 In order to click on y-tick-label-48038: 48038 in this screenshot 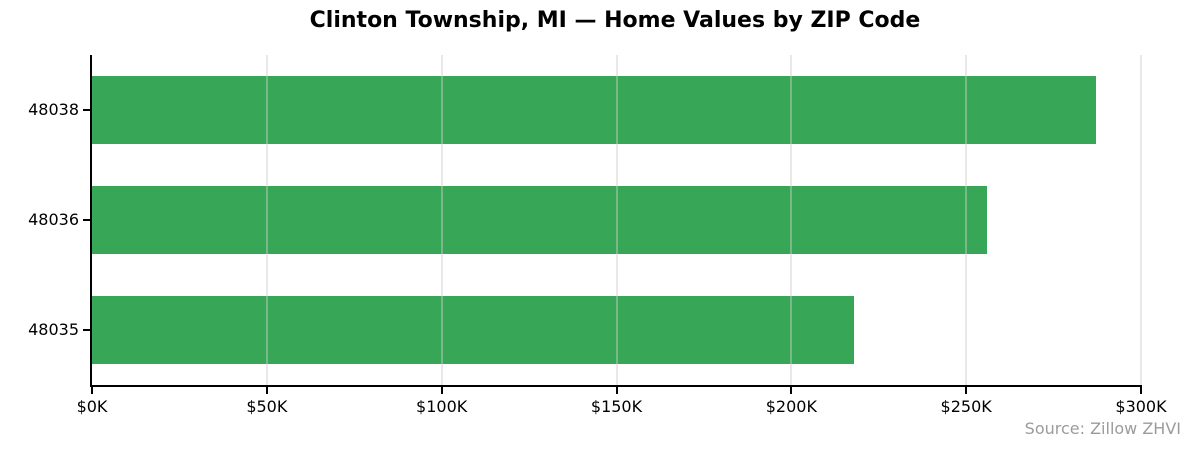, I will do `click(53, 109)`.